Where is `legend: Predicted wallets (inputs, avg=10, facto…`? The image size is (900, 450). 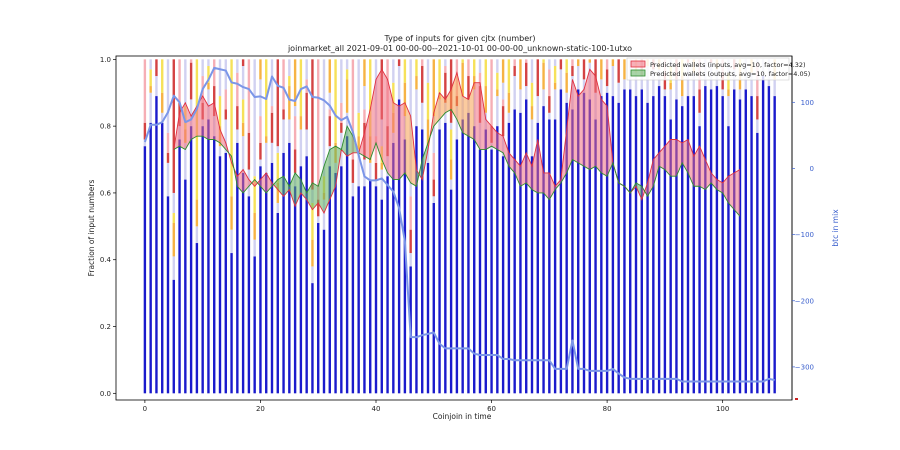 legend: Predicted wallets (inputs, avg=10, facto… is located at coordinates (718, 69).